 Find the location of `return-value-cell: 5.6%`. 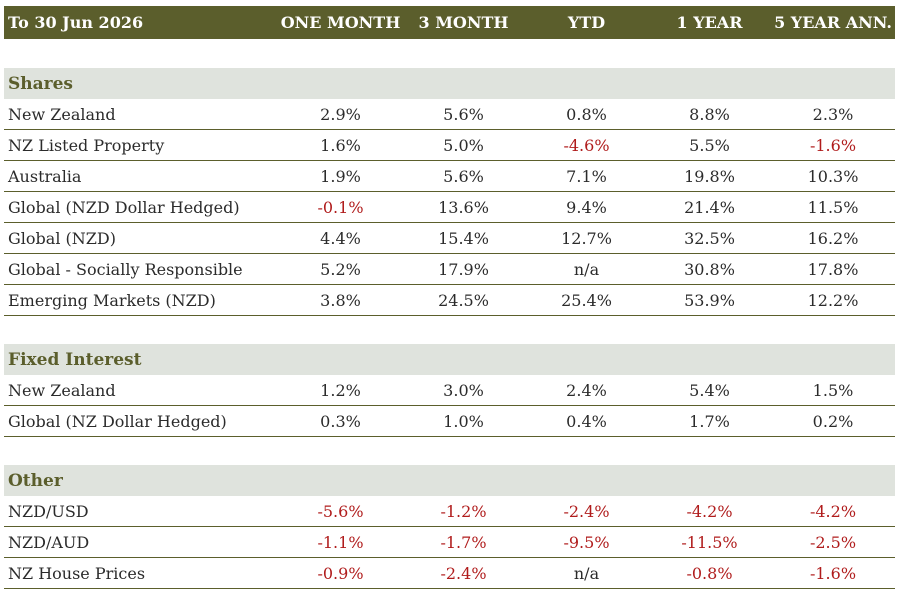

return-value-cell: 5.6% is located at coordinates (463, 114).